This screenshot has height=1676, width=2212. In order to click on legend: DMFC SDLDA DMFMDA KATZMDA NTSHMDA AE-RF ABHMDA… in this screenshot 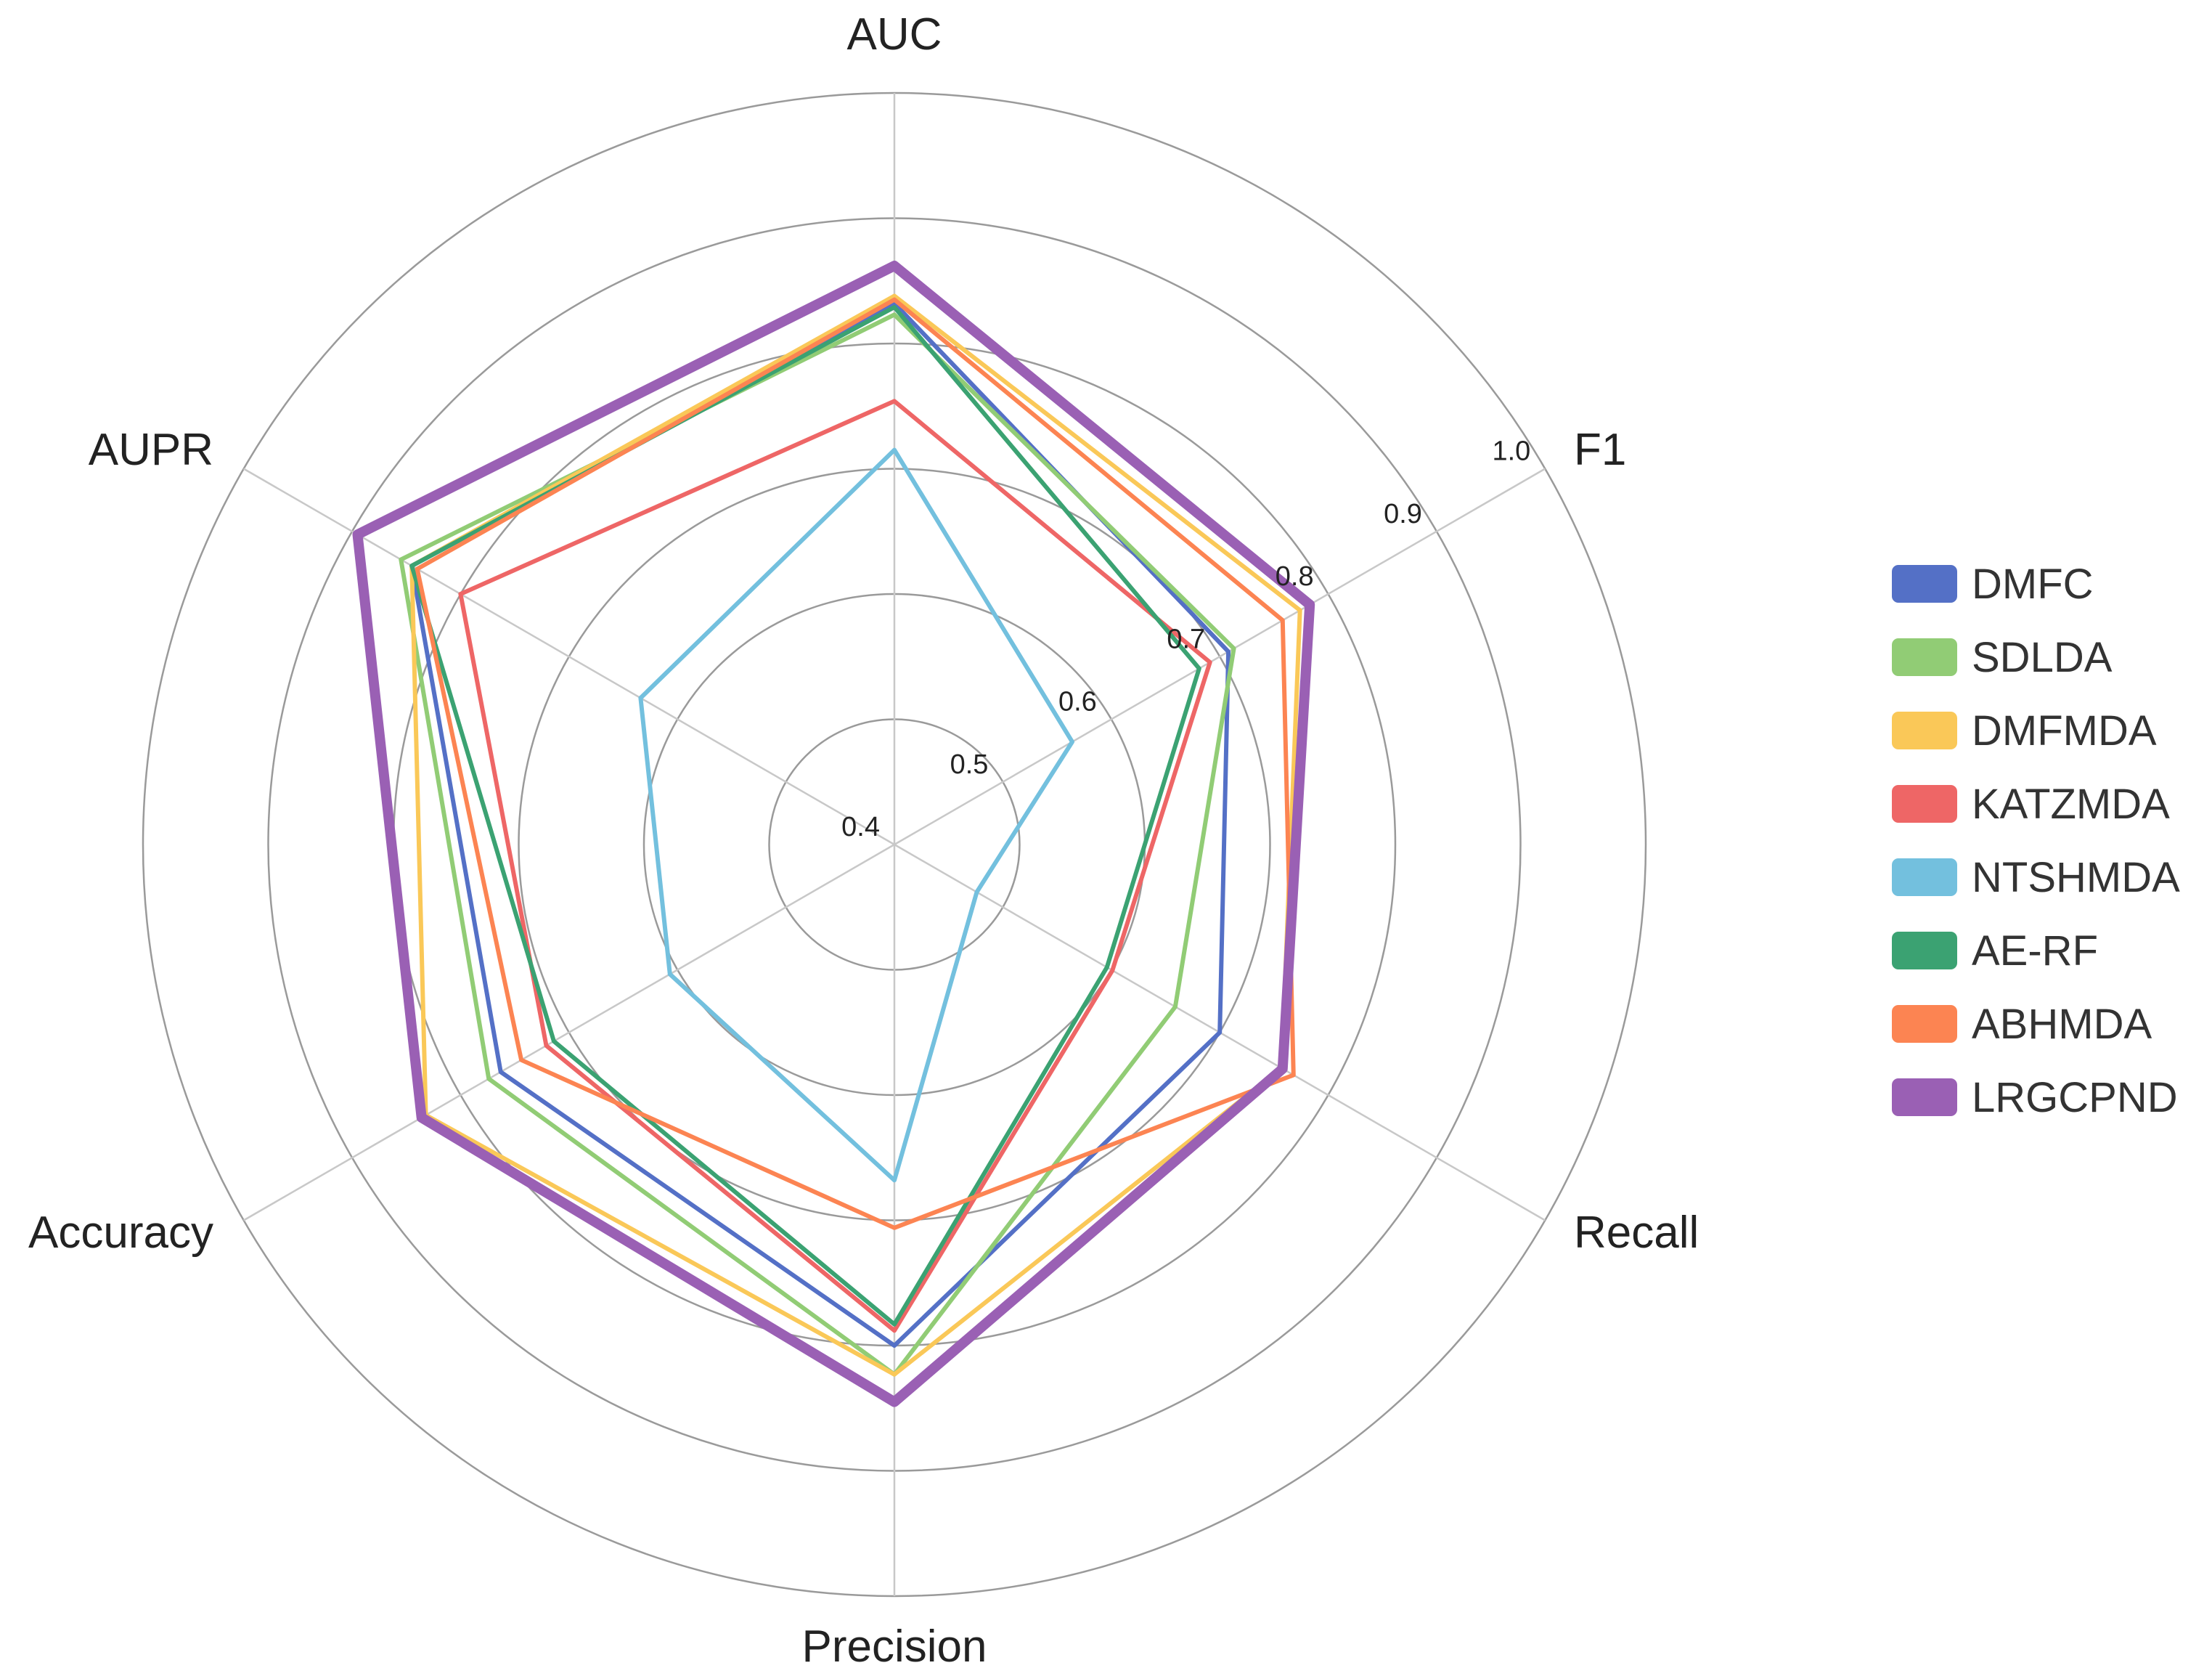, I will do `click(2036, 841)`.